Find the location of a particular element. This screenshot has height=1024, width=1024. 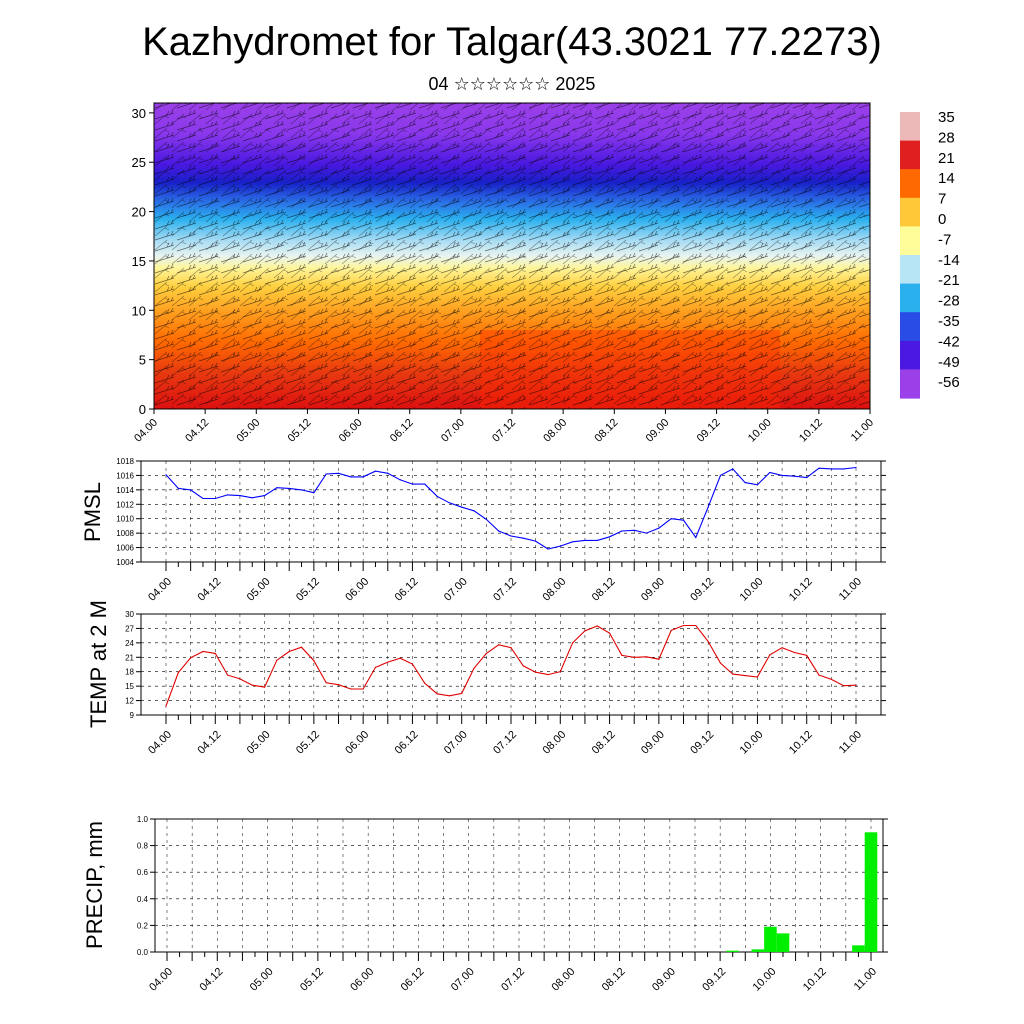

x-tick-label: 07.00 is located at coordinates (463, 980).